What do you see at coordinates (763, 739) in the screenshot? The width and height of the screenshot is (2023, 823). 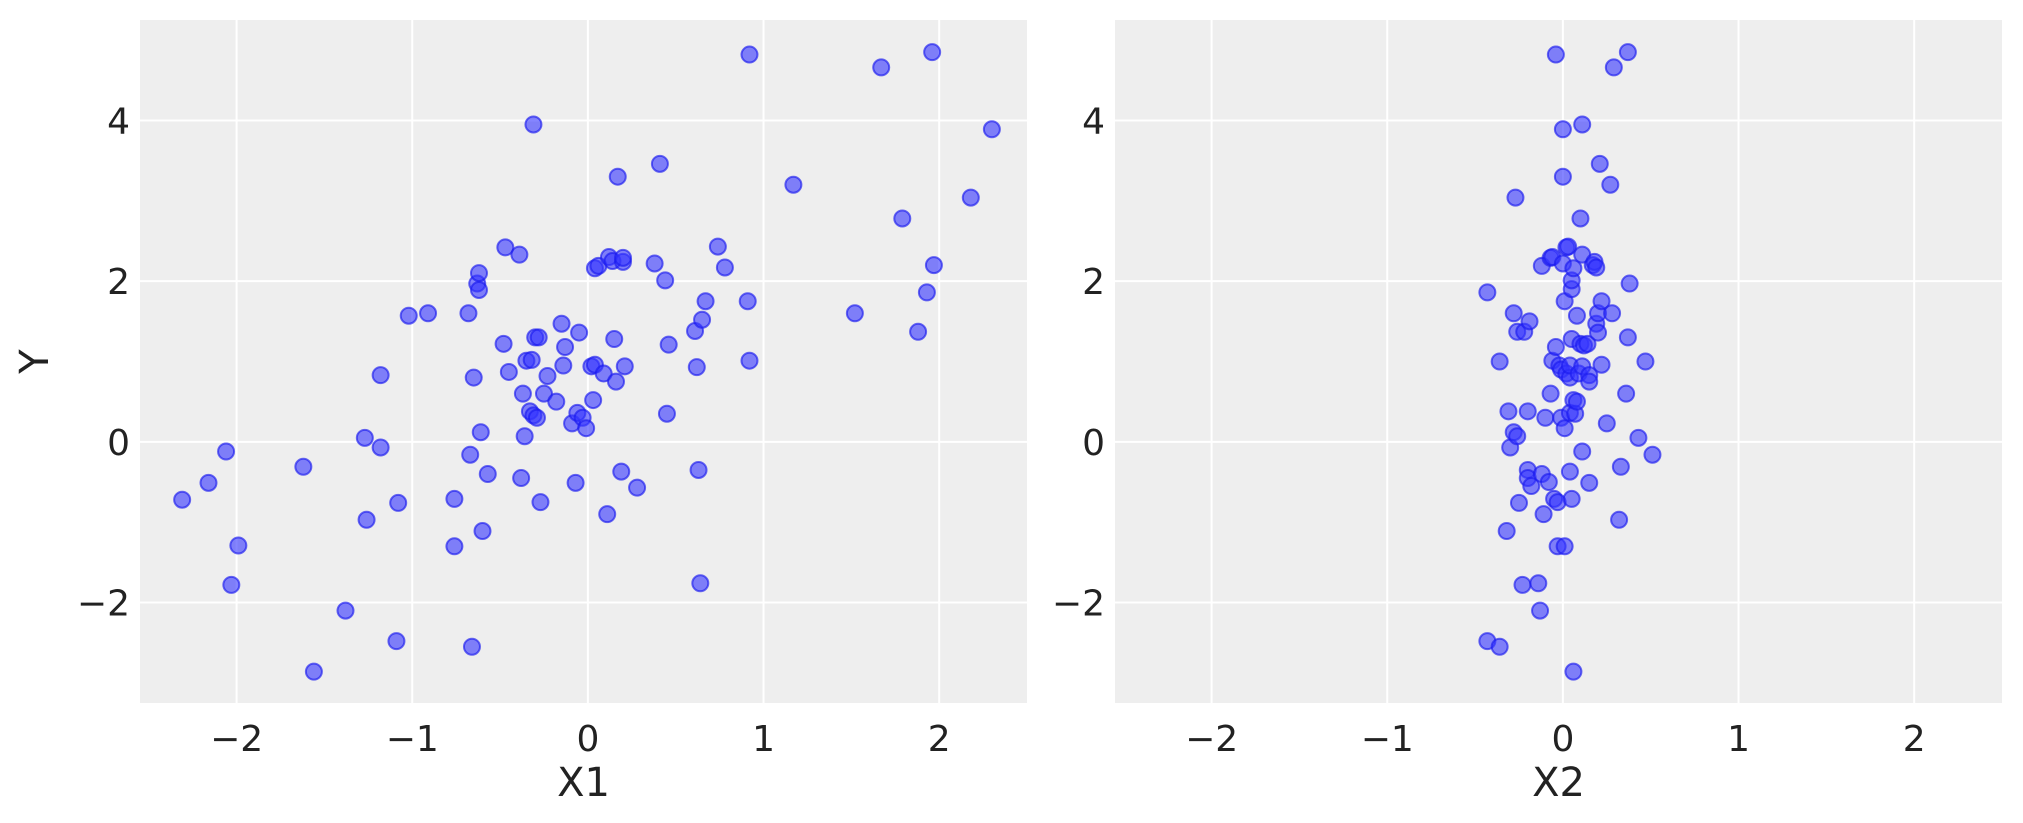 I see `x-tick-label: 1` at bounding box center [763, 739].